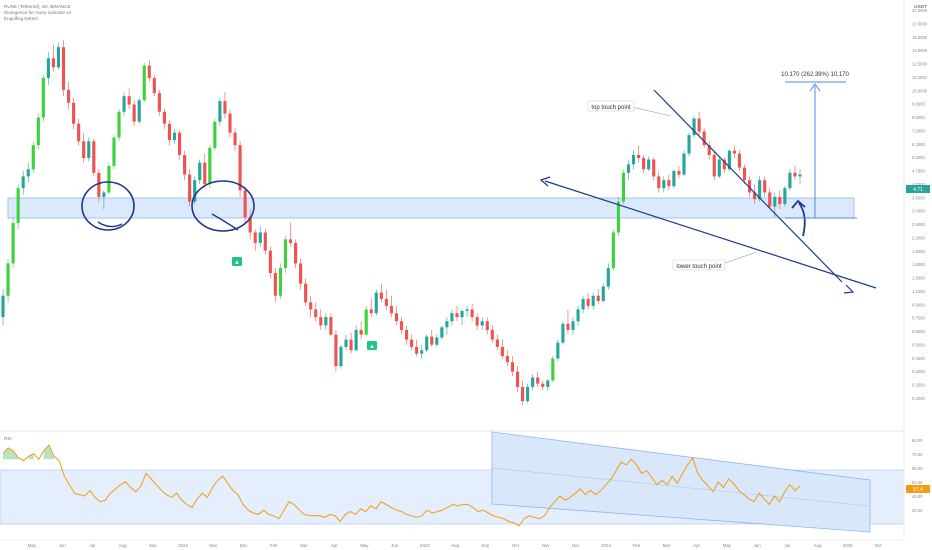 The height and width of the screenshot is (550, 932). Describe the element at coordinates (918, 489) in the screenshot. I see `rsi-tag` at that location.